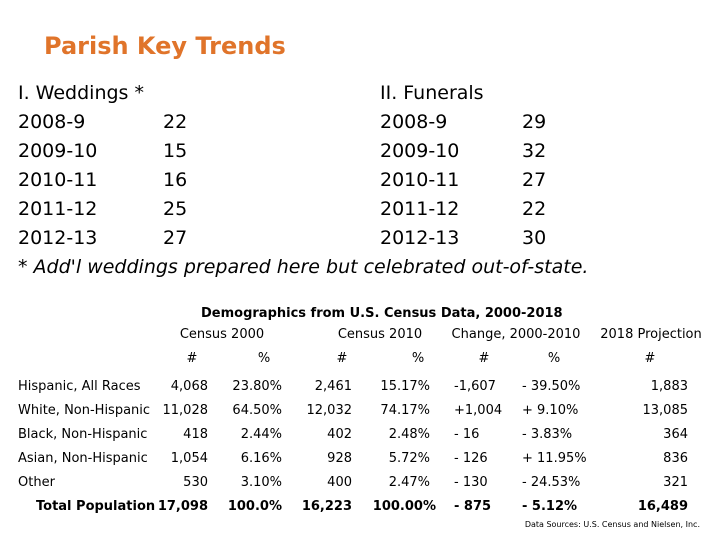 The height and width of the screenshot is (540, 720). I want to click on census-2010-percent: 2.47%, so click(409, 482).